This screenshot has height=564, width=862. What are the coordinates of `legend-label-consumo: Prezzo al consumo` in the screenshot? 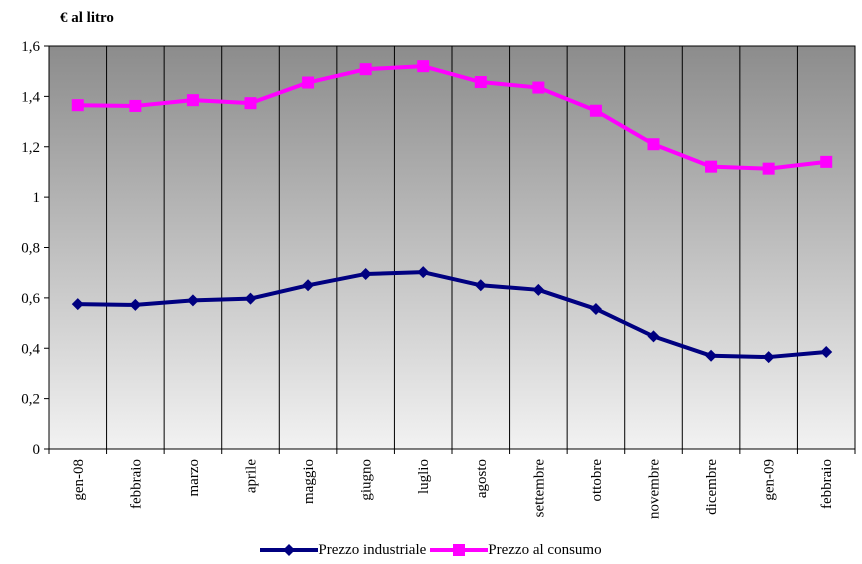 It's located at (545, 549).